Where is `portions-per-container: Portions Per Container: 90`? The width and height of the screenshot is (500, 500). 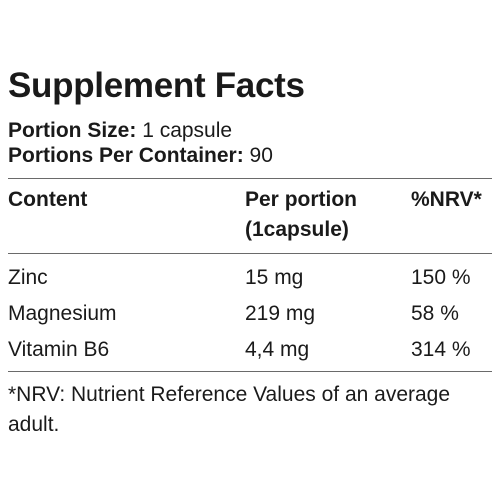
portions-per-container: Portions Per Container: 90 is located at coordinates (250, 155).